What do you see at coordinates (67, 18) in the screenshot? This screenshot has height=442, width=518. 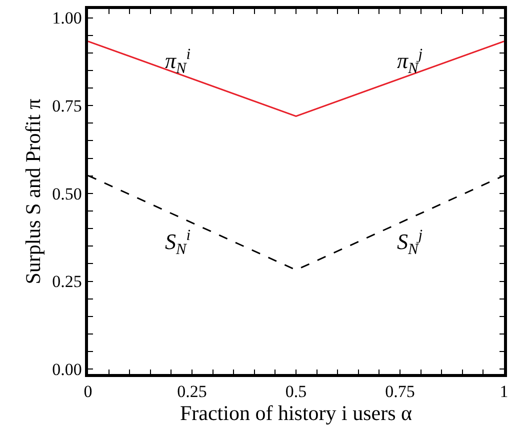 I see `y-tick-label: 1.00` at bounding box center [67, 18].